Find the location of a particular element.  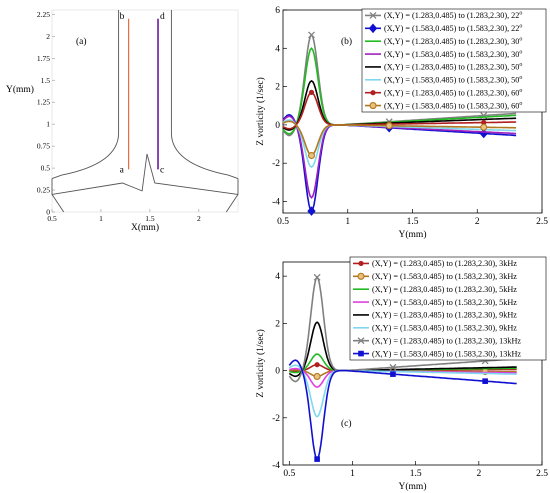

panel-a-ytick-label: 0.5 is located at coordinates (46, 168).